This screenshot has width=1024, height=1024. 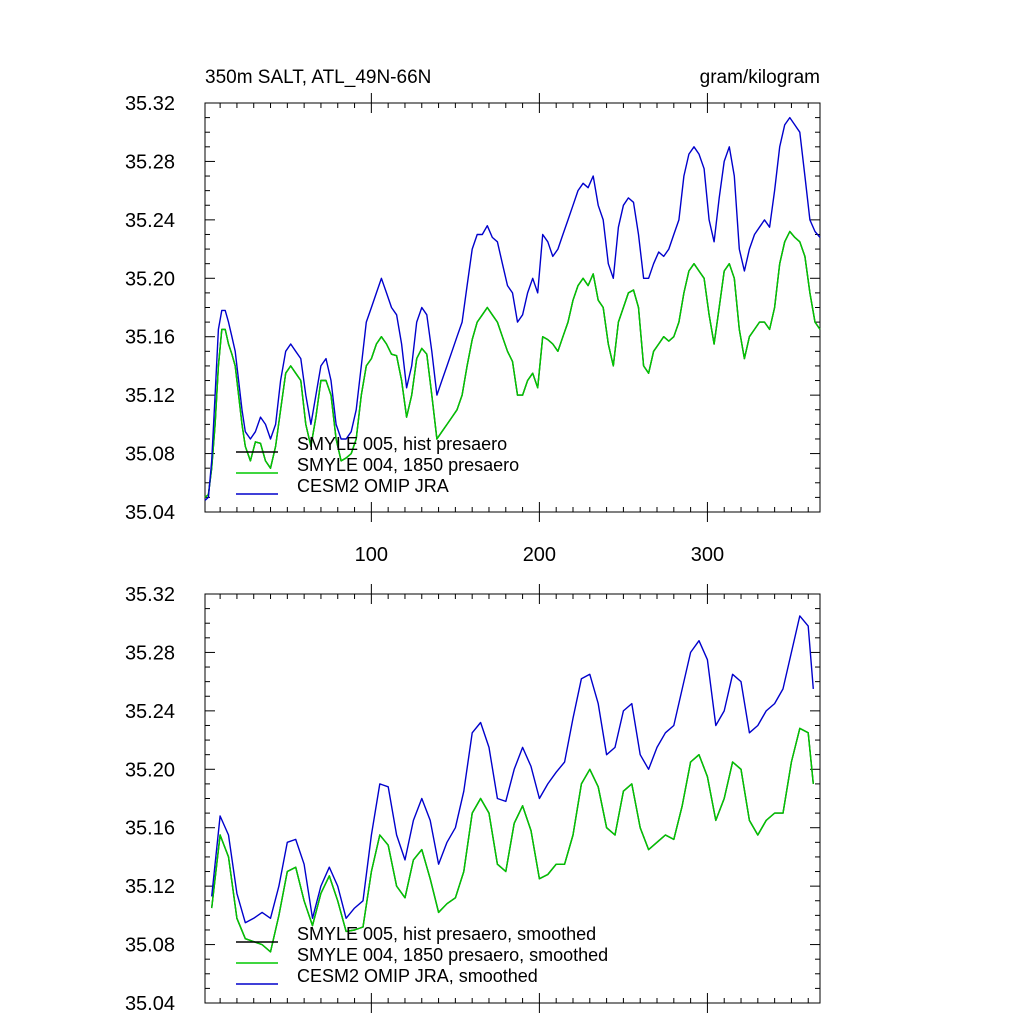 I want to click on x-tick-label: 100, so click(x=371, y=555).